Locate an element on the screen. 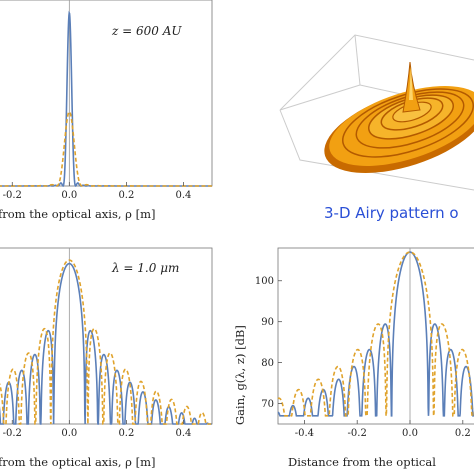  annotation-z: z = 600 AU is located at coordinates (146, 31).